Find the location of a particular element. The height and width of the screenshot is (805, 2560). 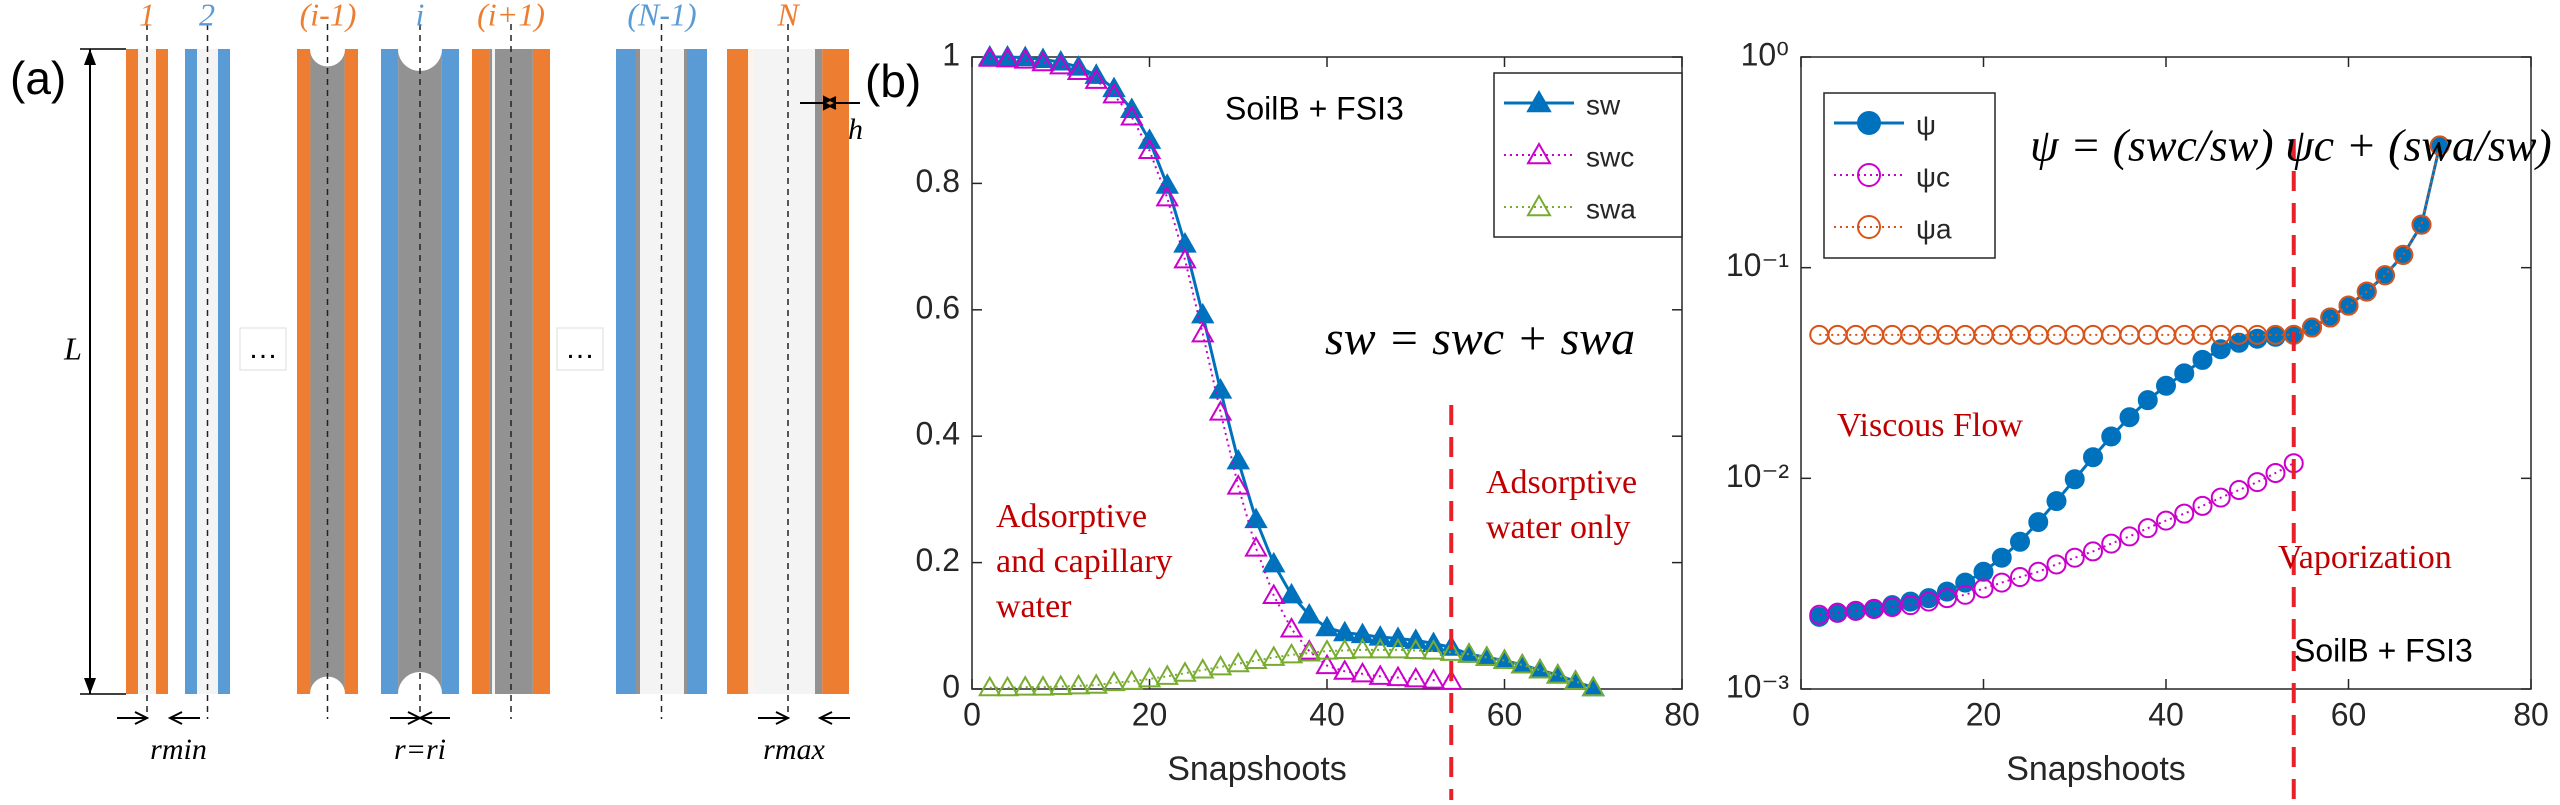

x-tick-label: 60 is located at coordinates (2349, 714).